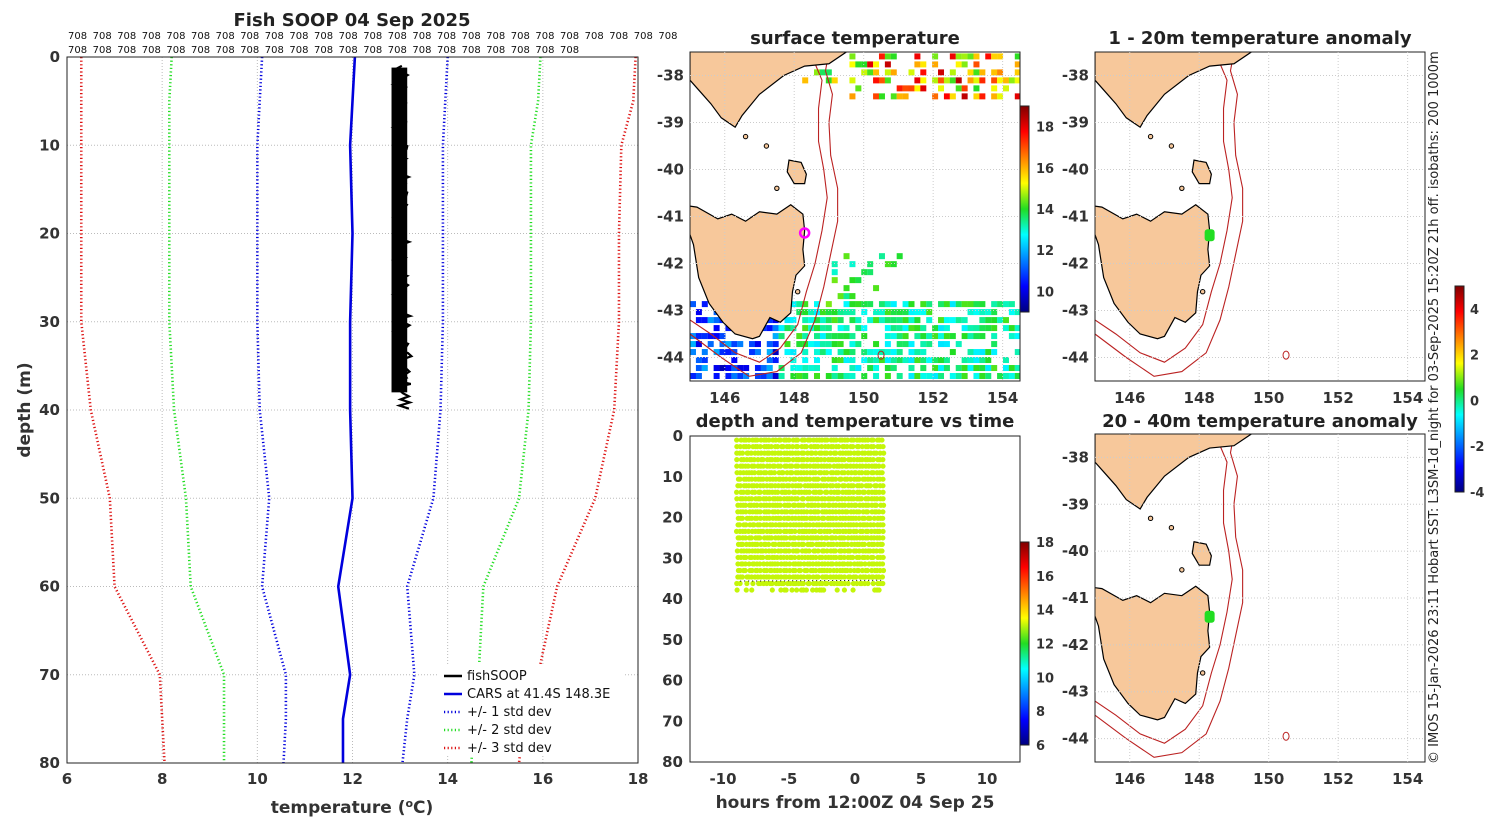  Describe the element at coordinates (810, 515) in the screenshot. I see `depth-time-points` at that location.